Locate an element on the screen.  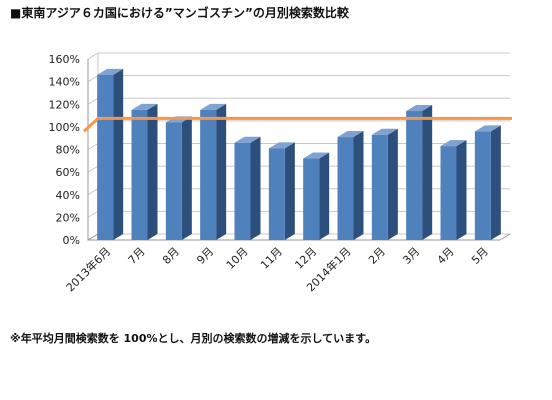
x-tick-label: 4月 is located at coordinates (446, 256).